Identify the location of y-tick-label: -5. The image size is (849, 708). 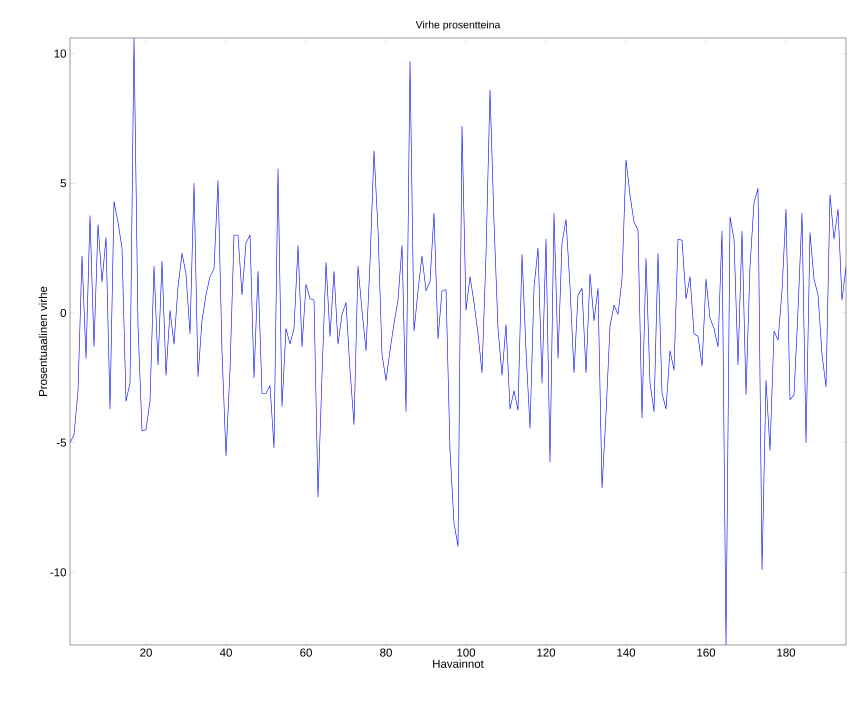
(61, 442).